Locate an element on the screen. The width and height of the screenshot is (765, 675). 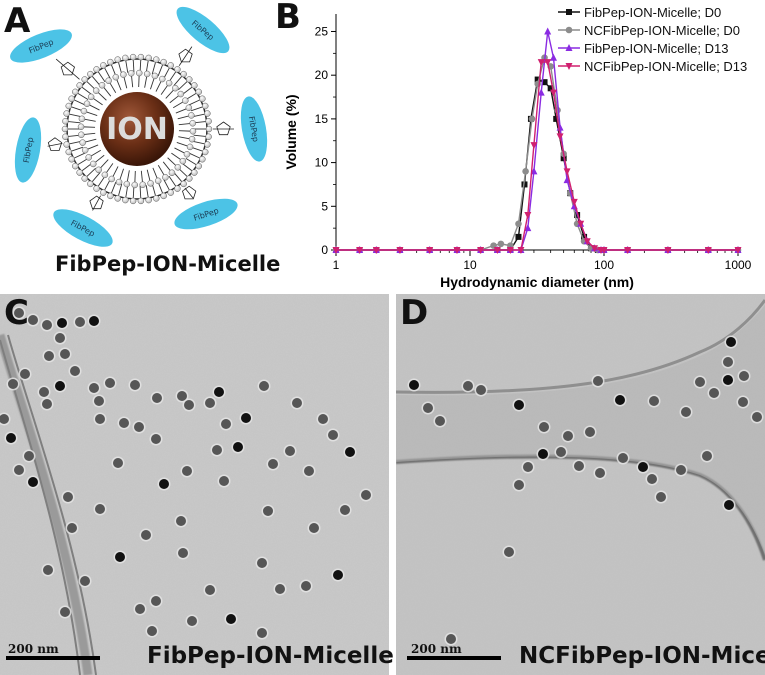
scale-bar-label-d: 200 nm is located at coordinates (436, 649).